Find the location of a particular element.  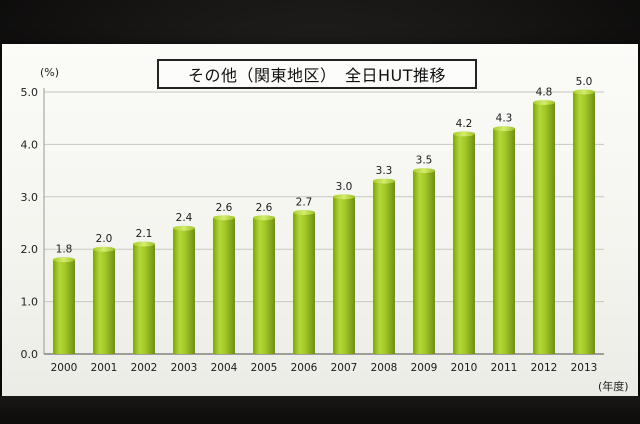

bar-2012 is located at coordinates (544, 228).